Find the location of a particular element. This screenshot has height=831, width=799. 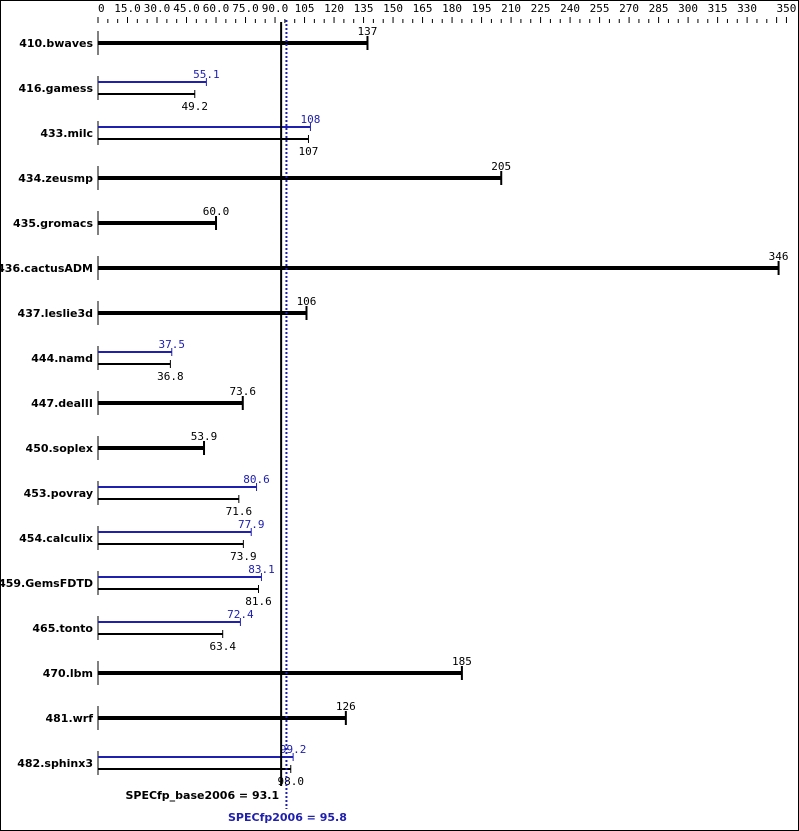

value-label: 77.9 is located at coordinates (251, 524).